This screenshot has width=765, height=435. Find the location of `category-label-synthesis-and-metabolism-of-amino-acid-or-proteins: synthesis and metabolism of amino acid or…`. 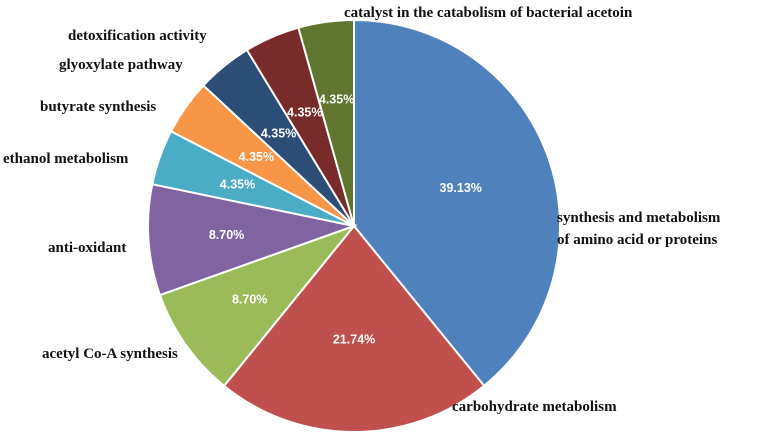

category-label-synthesis-and-metabolism-of-amino-acid-or-proteins: synthesis and metabolism of amino acid or… is located at coordinates (639, 229).